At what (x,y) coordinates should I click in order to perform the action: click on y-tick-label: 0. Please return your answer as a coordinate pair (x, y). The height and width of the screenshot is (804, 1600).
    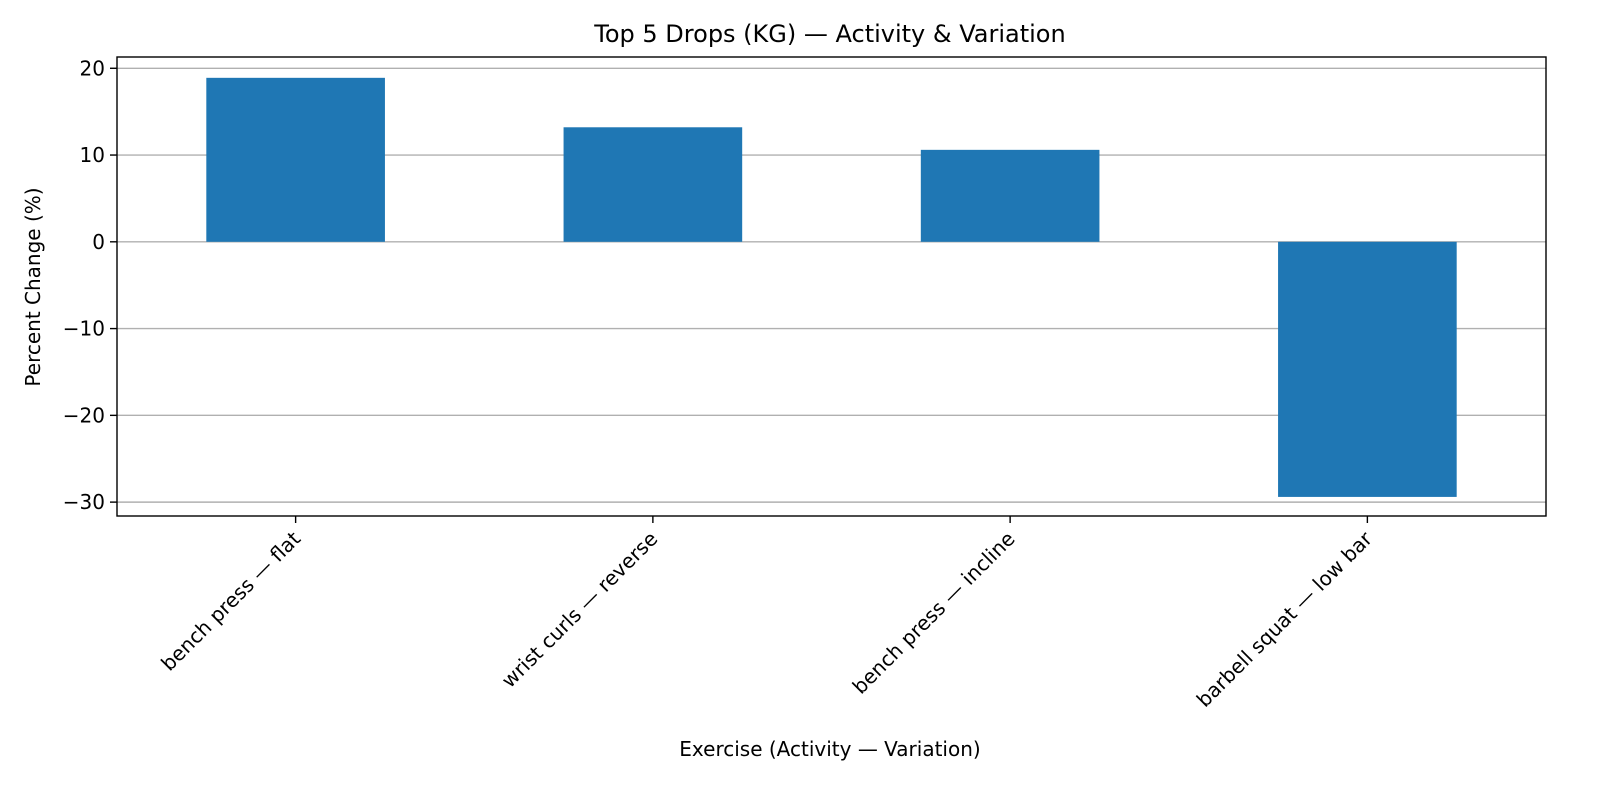
    Looking at the image, I should click on (98, 242).